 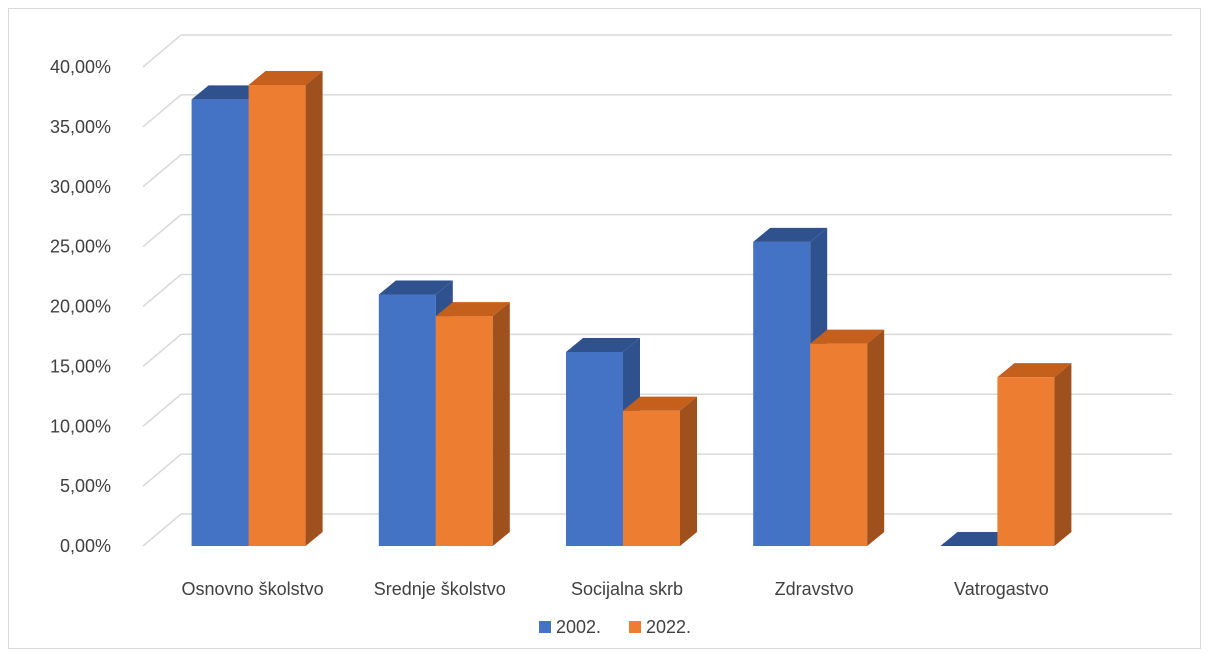 I want to click on y-tick-label: 40,00%, so click(x=80, y=67).